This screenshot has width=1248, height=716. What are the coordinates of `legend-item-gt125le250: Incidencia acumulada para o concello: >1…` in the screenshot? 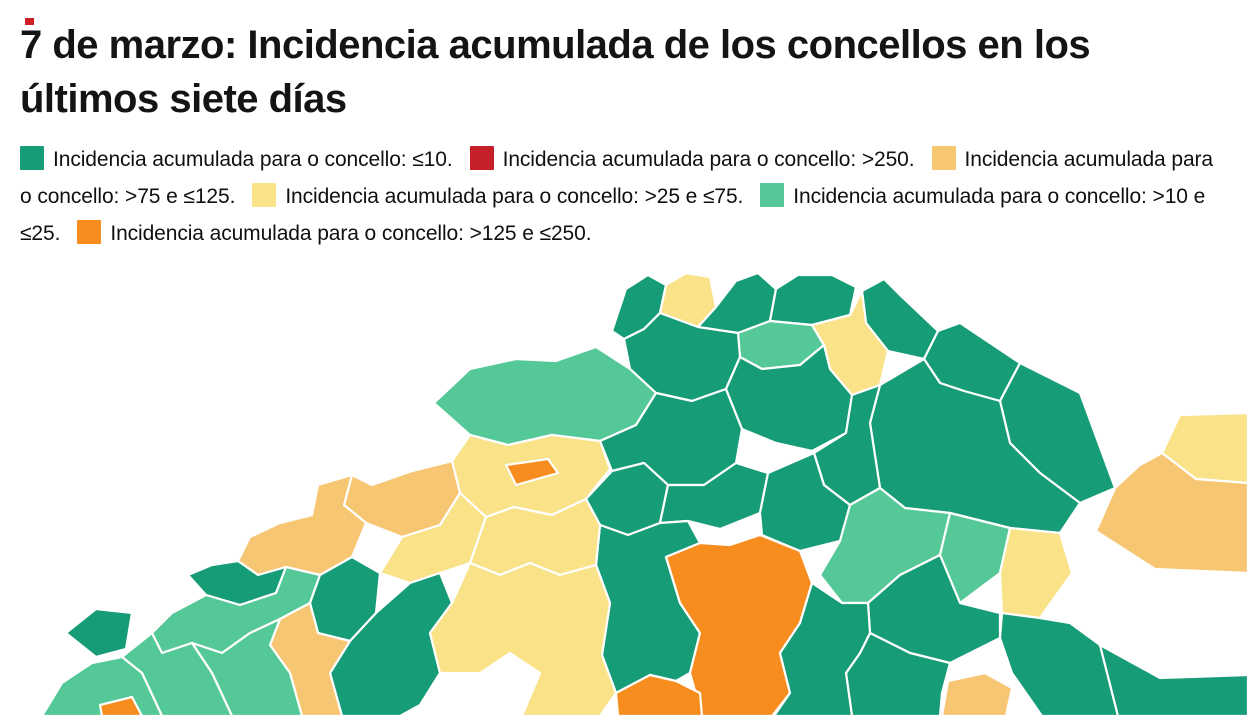 It's located at (326, 232).